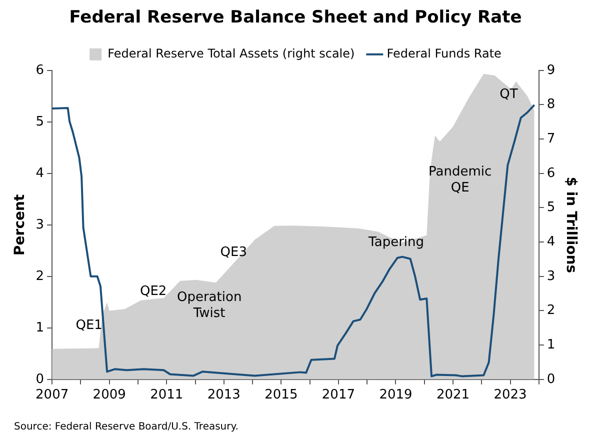  Describe the element at coordinates (460, 180) in the screenshot. I see `annotation: Pandemic QE` at that location.